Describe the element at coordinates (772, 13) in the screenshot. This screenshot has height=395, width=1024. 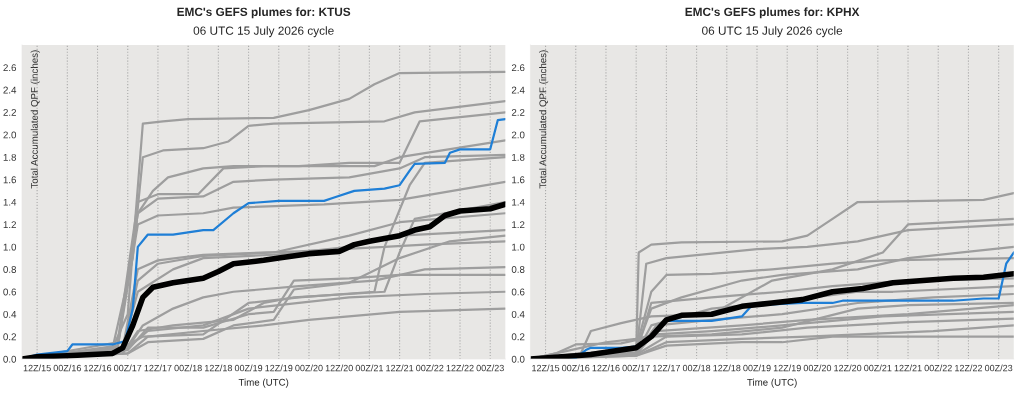
I see `chart-title: EMC's GEFS plumes for: KPHX` at that location.